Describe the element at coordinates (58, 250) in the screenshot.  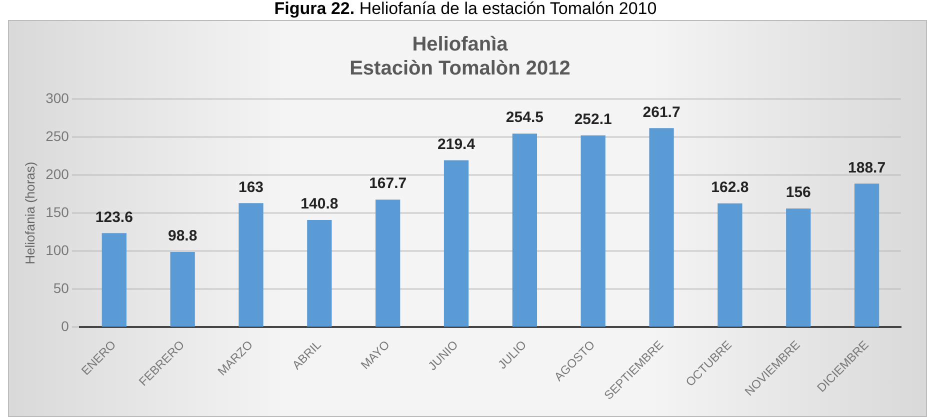
I see `y-tick-label: 100` at that location.